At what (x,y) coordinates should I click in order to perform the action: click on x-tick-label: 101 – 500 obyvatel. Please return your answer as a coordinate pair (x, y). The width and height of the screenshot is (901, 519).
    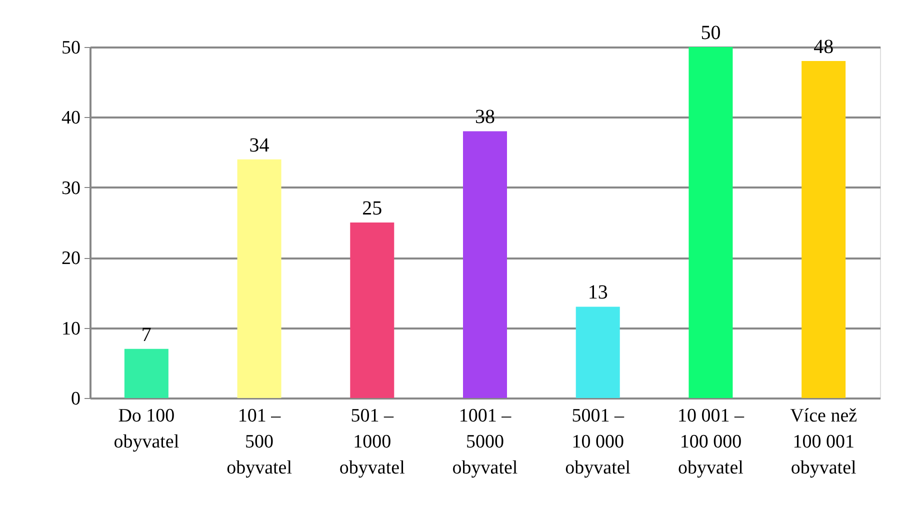
    Looking at the image, I should click on (259, 442).